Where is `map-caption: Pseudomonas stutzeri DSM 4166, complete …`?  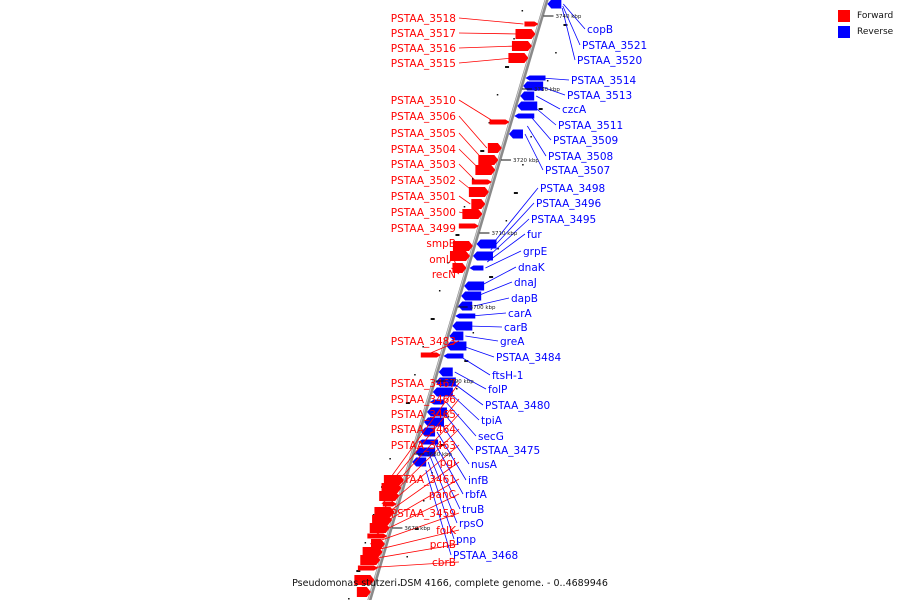 map-caption: Pseudomonas stutzeri DSM 4166, complete … is located at coordinates (450, 583).